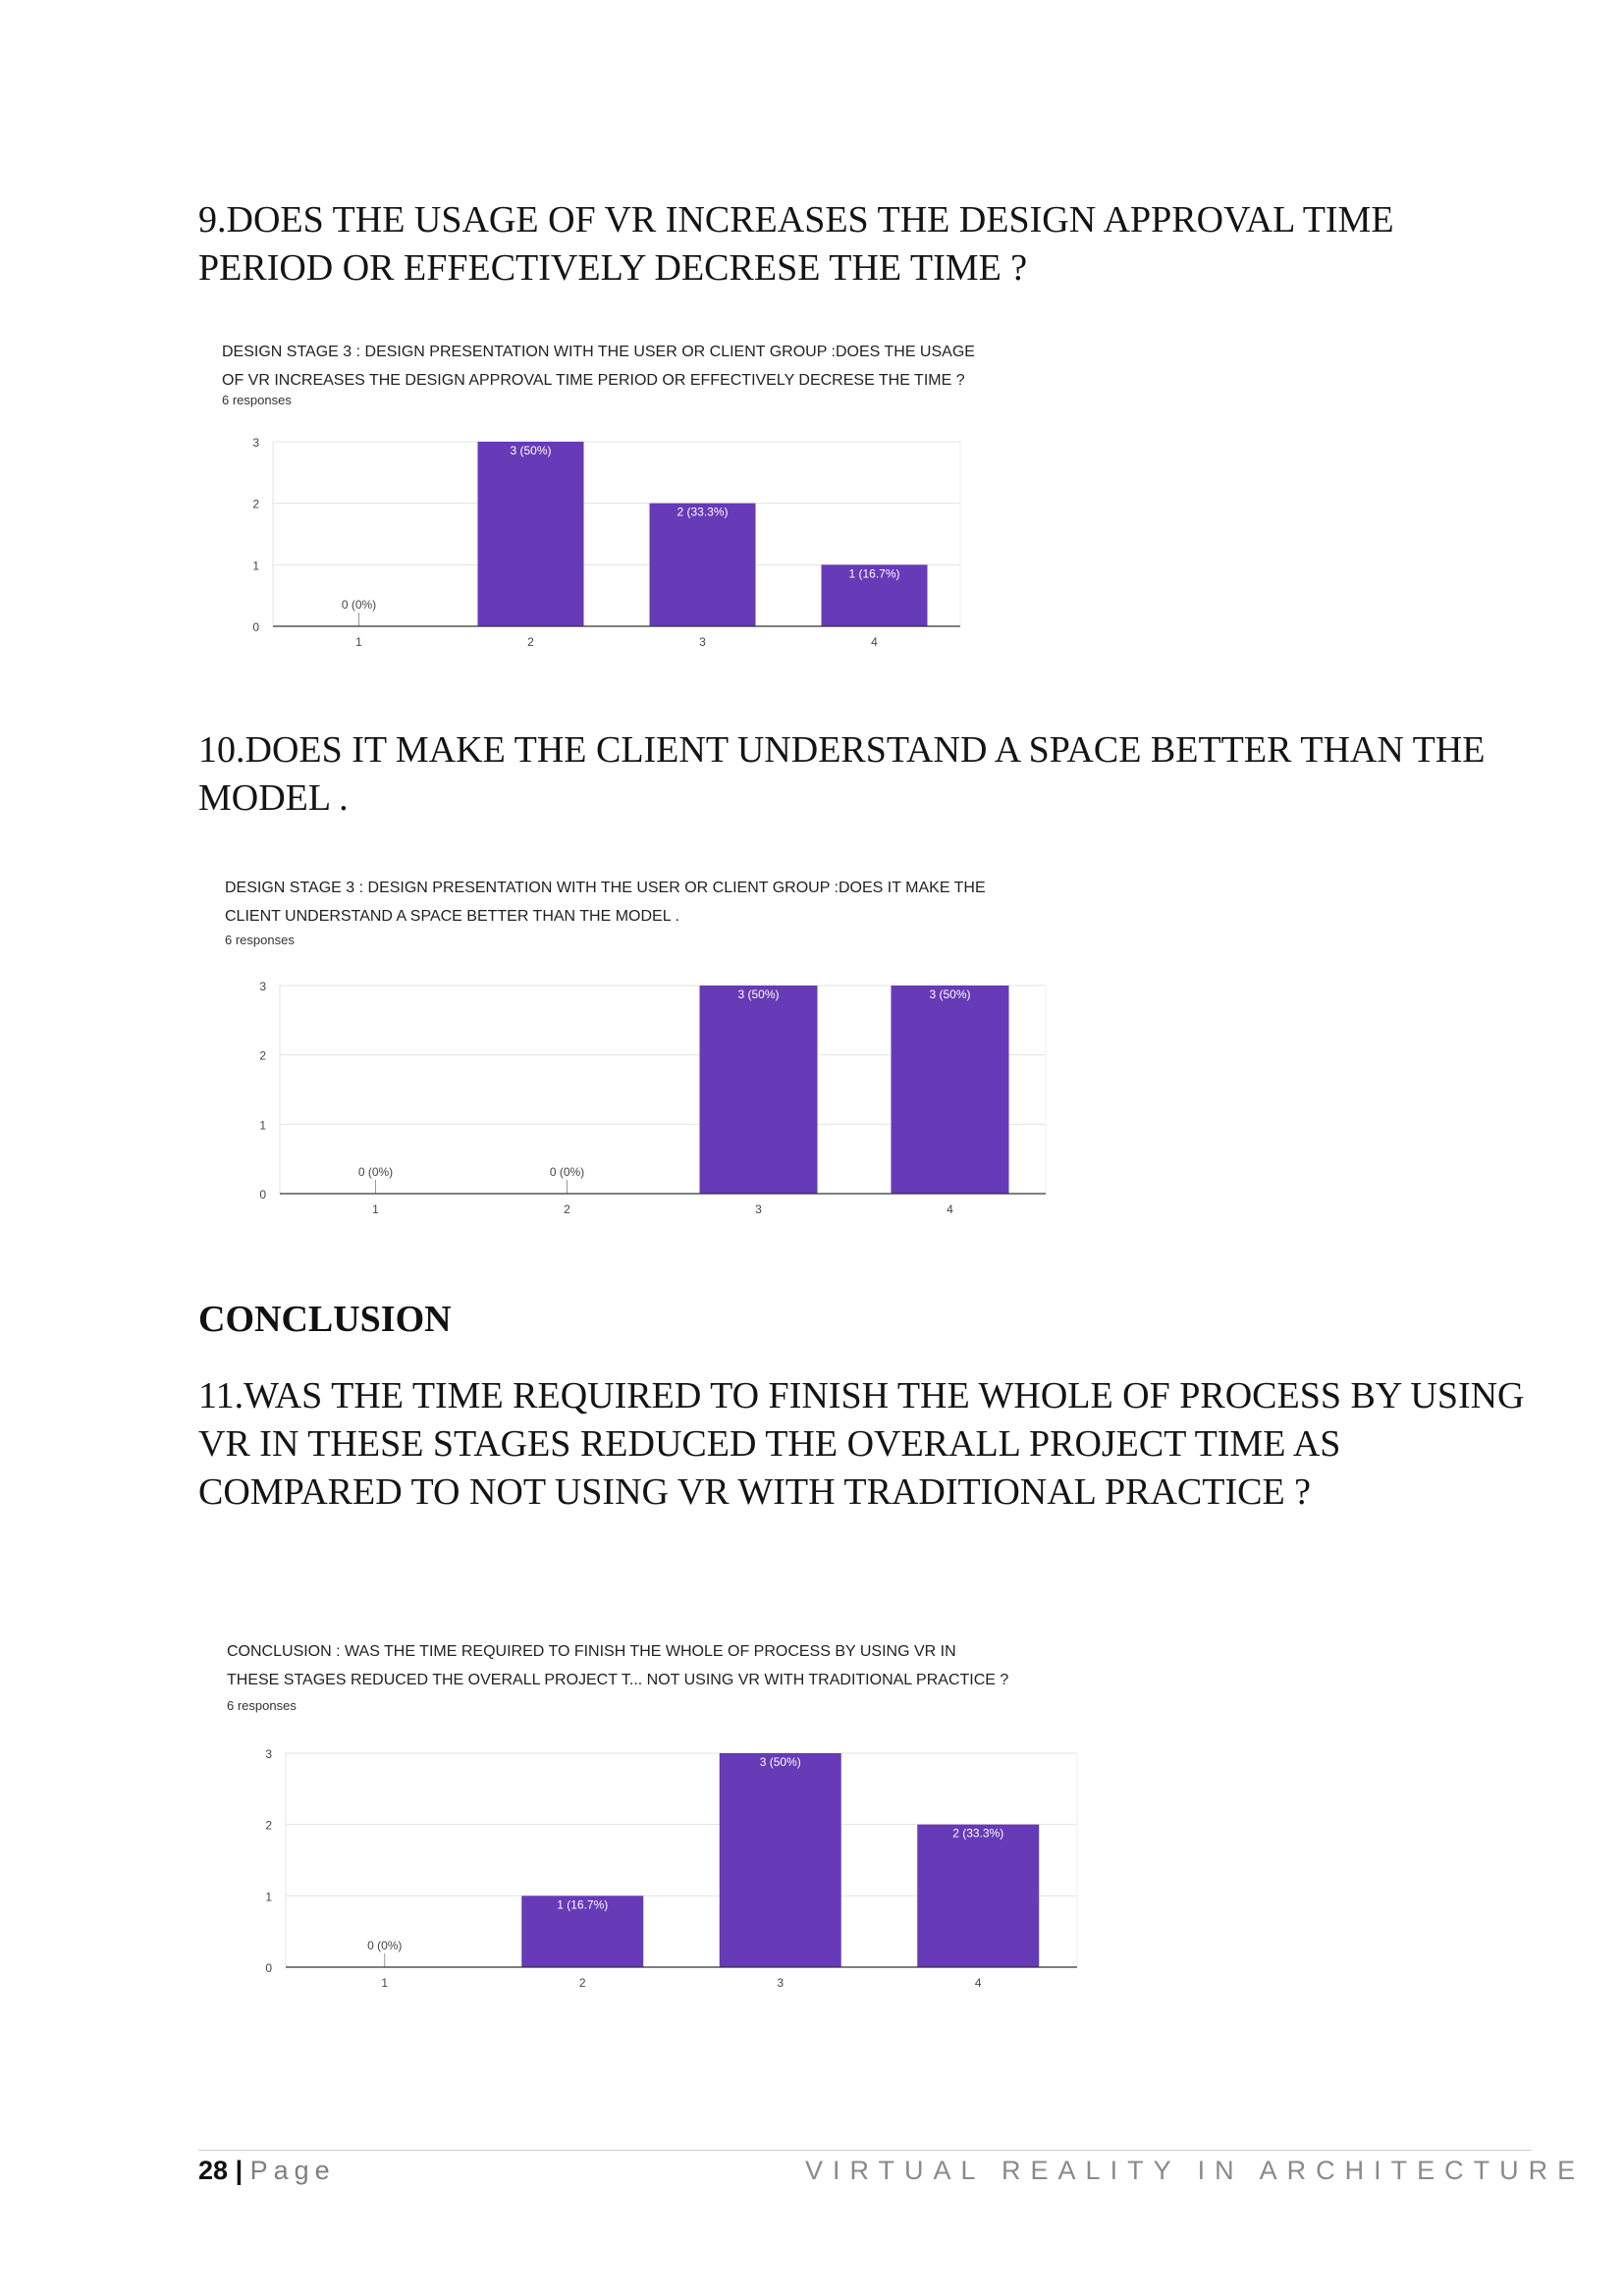 The width and height of the screenshot is (1624, 2296). I want to click on bar-plot: 0 1 2 3 0 (0%) 1 1 (16.7%) 2 3 (50%) 3 2 (33.3%) 4, so click(671, 1869).